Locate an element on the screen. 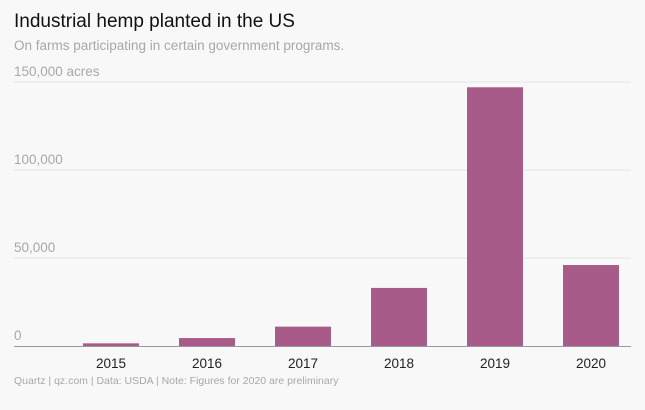 The width and height of the screenshot is (645, 410). x-tick-label: 2020 is located at coordinates (591, 363).